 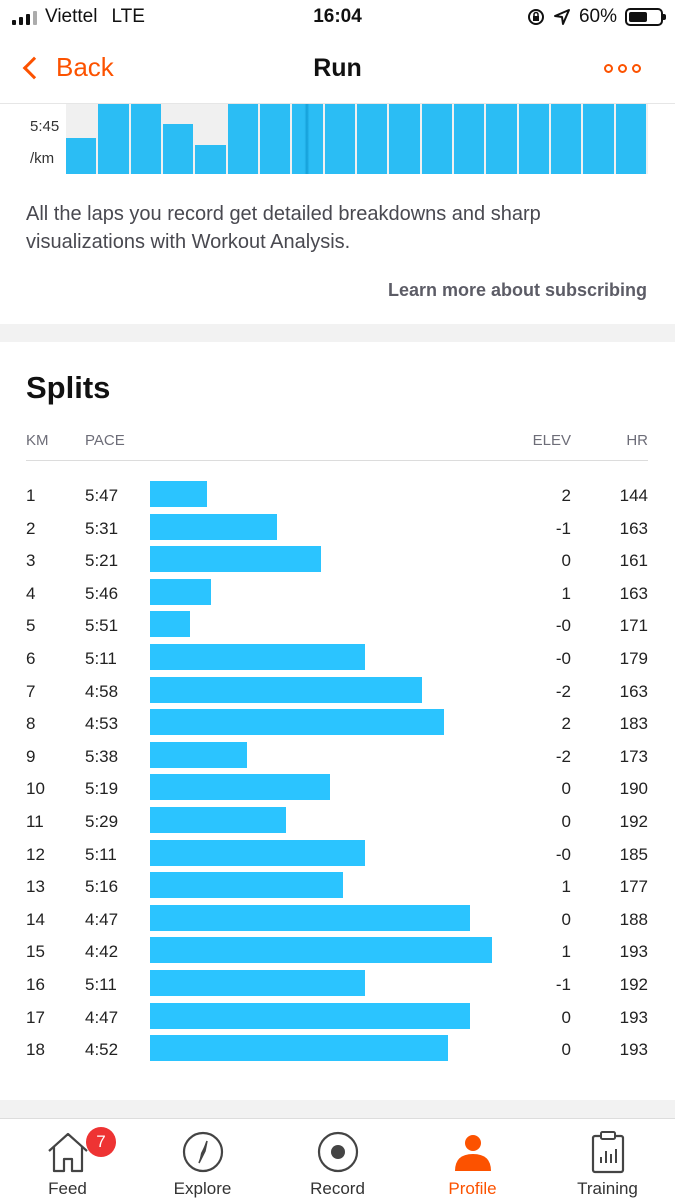 What do you see at coordinates (472, 1159) in the screenshot?
I see `tab-profile: Profile` at bounding box center [472, 1159].